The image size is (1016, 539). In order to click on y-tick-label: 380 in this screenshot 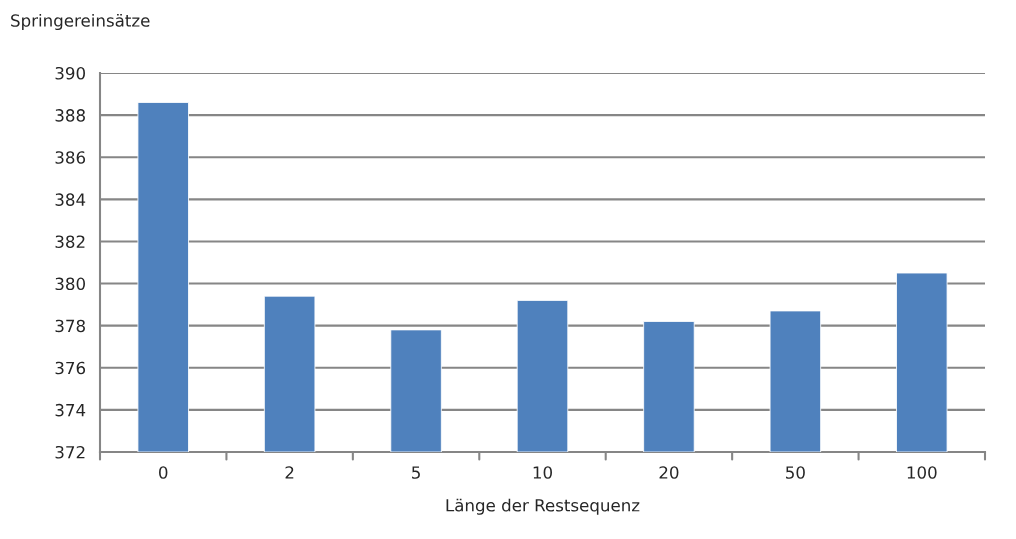, I will do `click(70, 284)`.